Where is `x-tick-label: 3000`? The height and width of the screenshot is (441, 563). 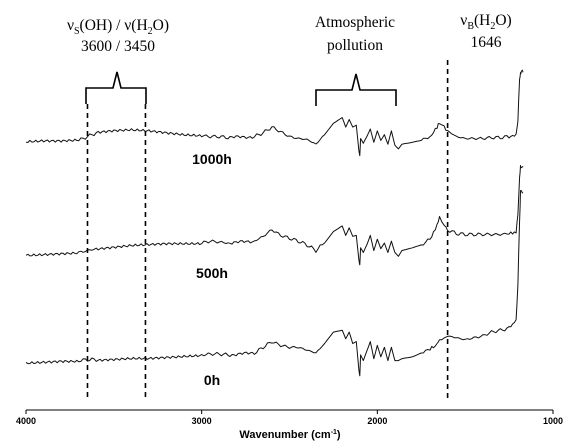
x-tick-label: 3000 is located at coordinates (202, 421).